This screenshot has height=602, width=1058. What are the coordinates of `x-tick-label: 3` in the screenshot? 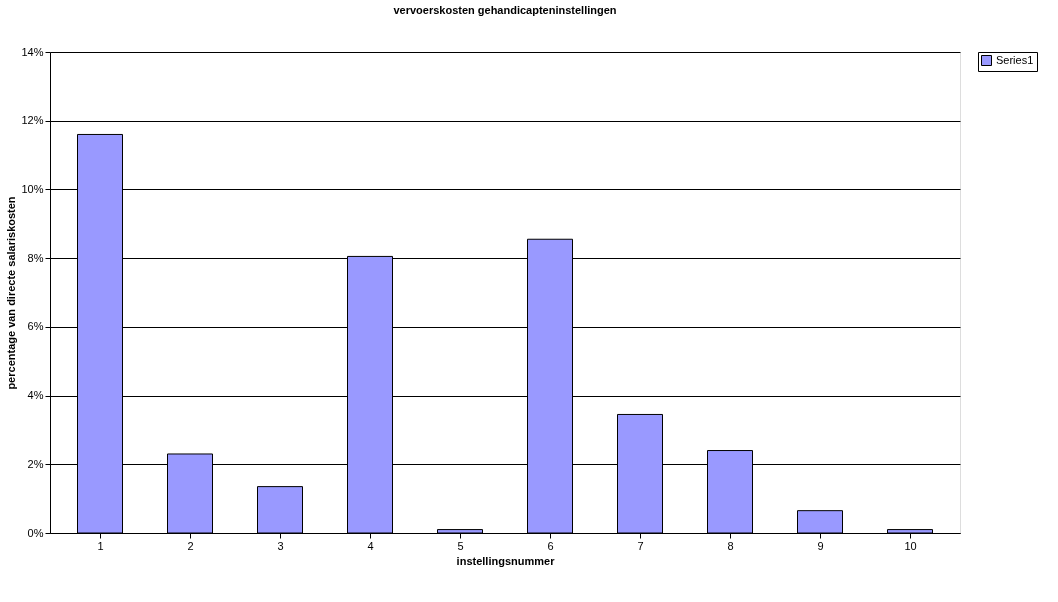 It's located at (280, 545).